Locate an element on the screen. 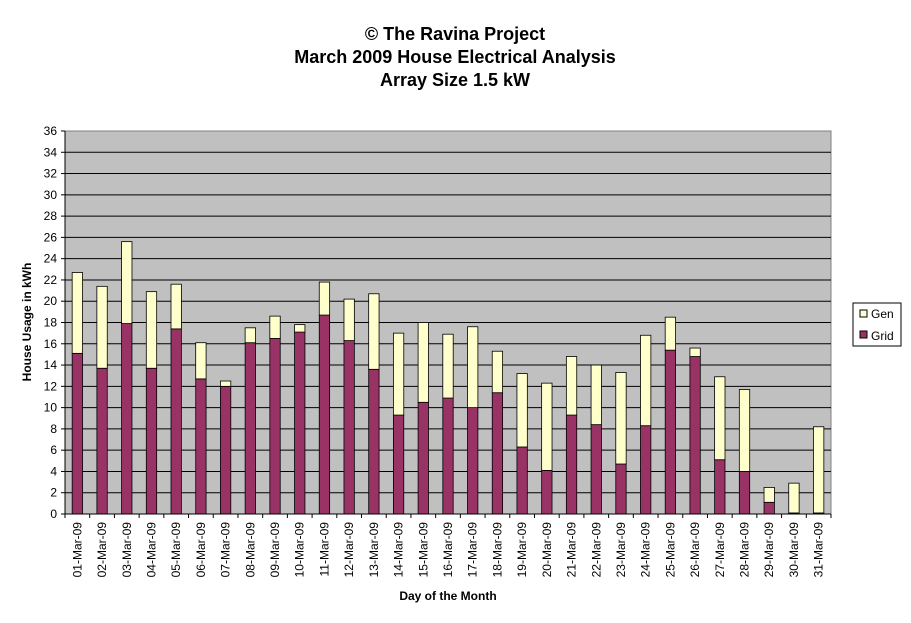 This screenshot has height=623, width=911. x-tick-label: 15-Mar-09 is located at coordinates (423, 550).